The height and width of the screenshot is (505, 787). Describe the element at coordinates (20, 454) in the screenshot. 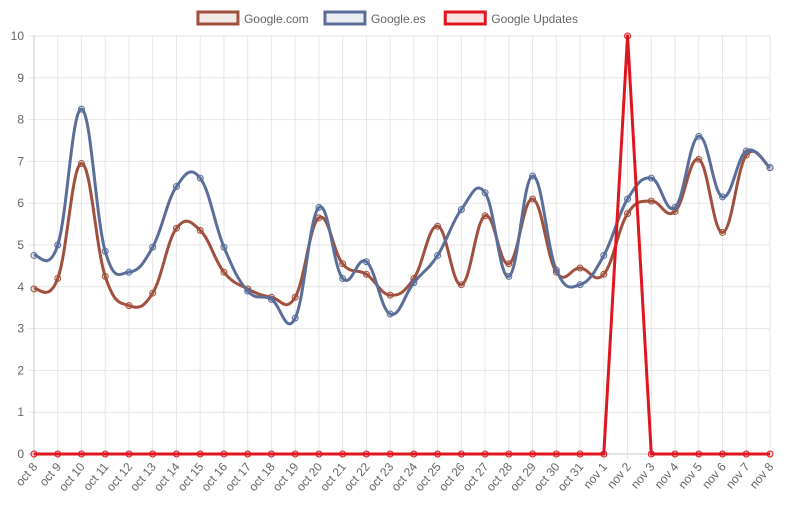

I see `y-tick-label: 0` at that location.